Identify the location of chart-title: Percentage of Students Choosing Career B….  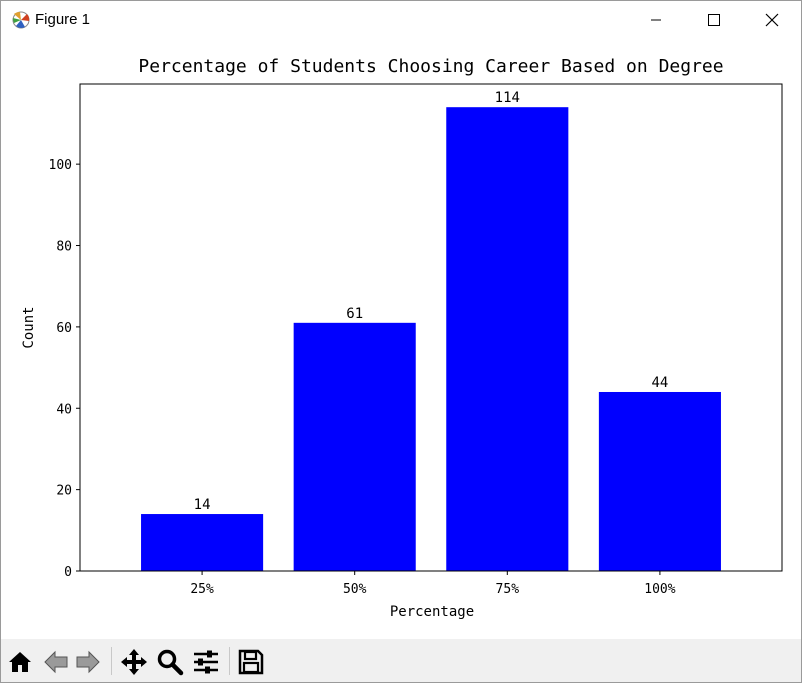
(430, 66).